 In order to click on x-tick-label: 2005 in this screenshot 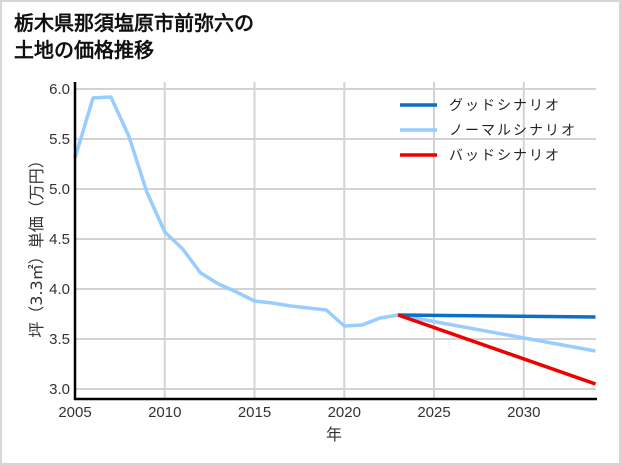, I will do `click(74, 412)`.